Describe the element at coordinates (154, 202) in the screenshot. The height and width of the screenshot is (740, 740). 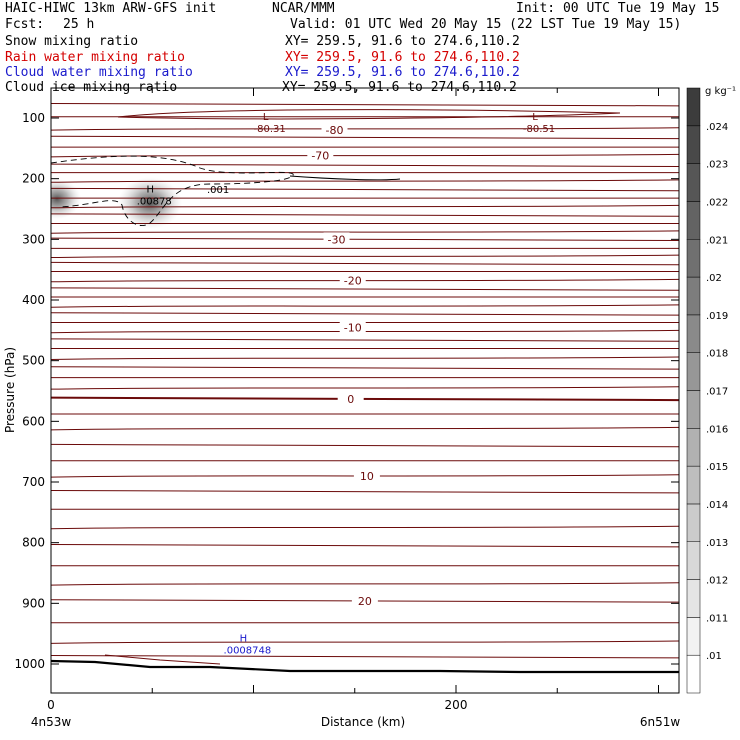
I see `extremum-value: .00878` at that location.